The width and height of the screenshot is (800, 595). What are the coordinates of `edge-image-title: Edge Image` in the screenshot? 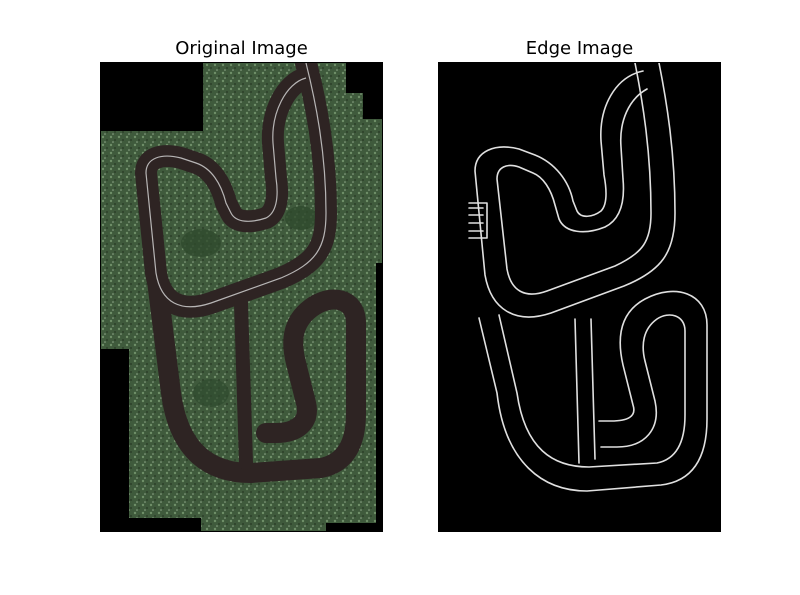 It's located at (579, 48).